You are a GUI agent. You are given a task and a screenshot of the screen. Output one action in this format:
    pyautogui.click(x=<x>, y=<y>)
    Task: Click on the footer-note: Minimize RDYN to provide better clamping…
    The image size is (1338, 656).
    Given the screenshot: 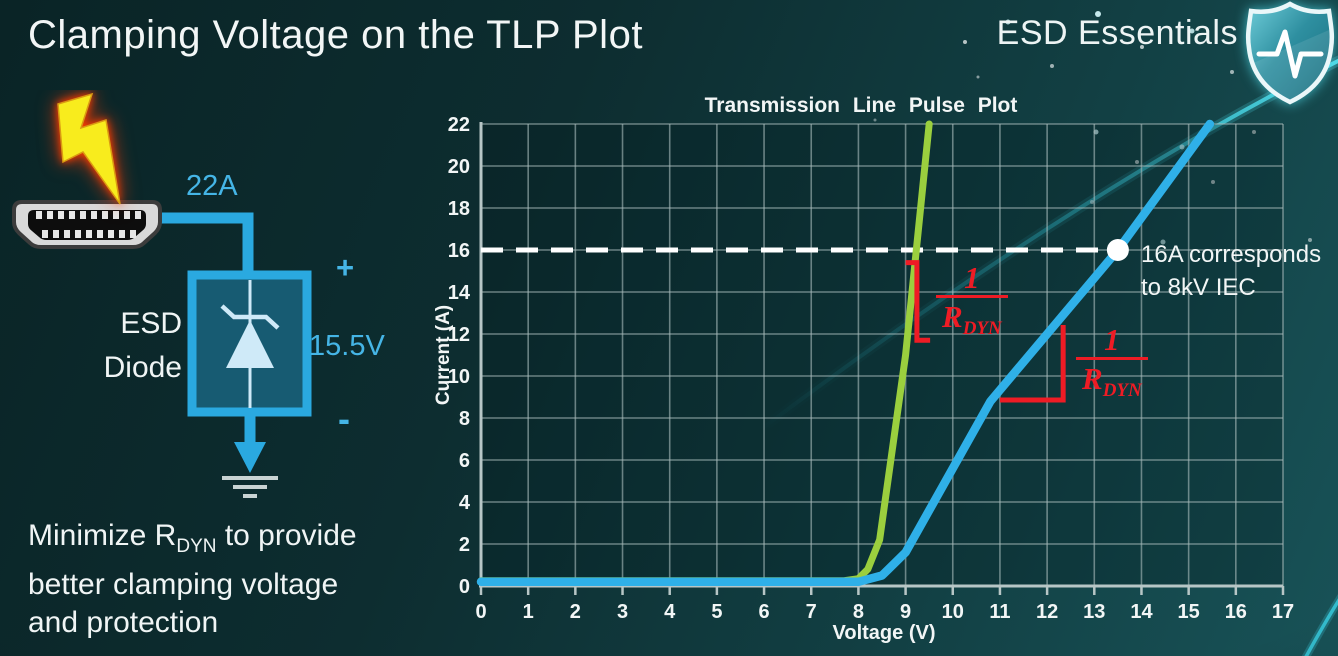 What is the action you would take?
    pyautogui.click(x=192, y=579)
    